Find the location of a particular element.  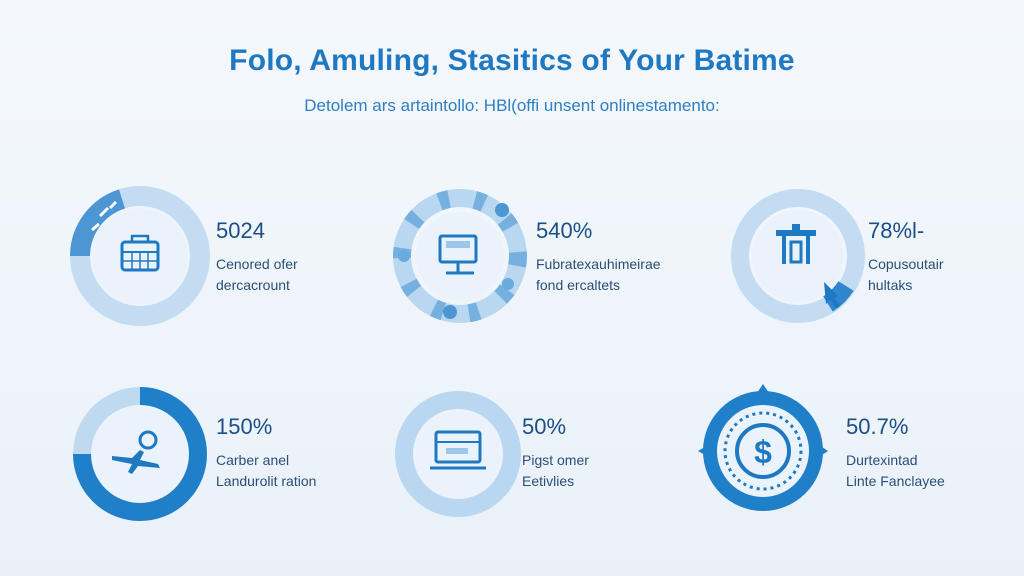

stat-item: $ 50.7% Durtexintad Linte Fanclayee is located at coordinates (838, 446).